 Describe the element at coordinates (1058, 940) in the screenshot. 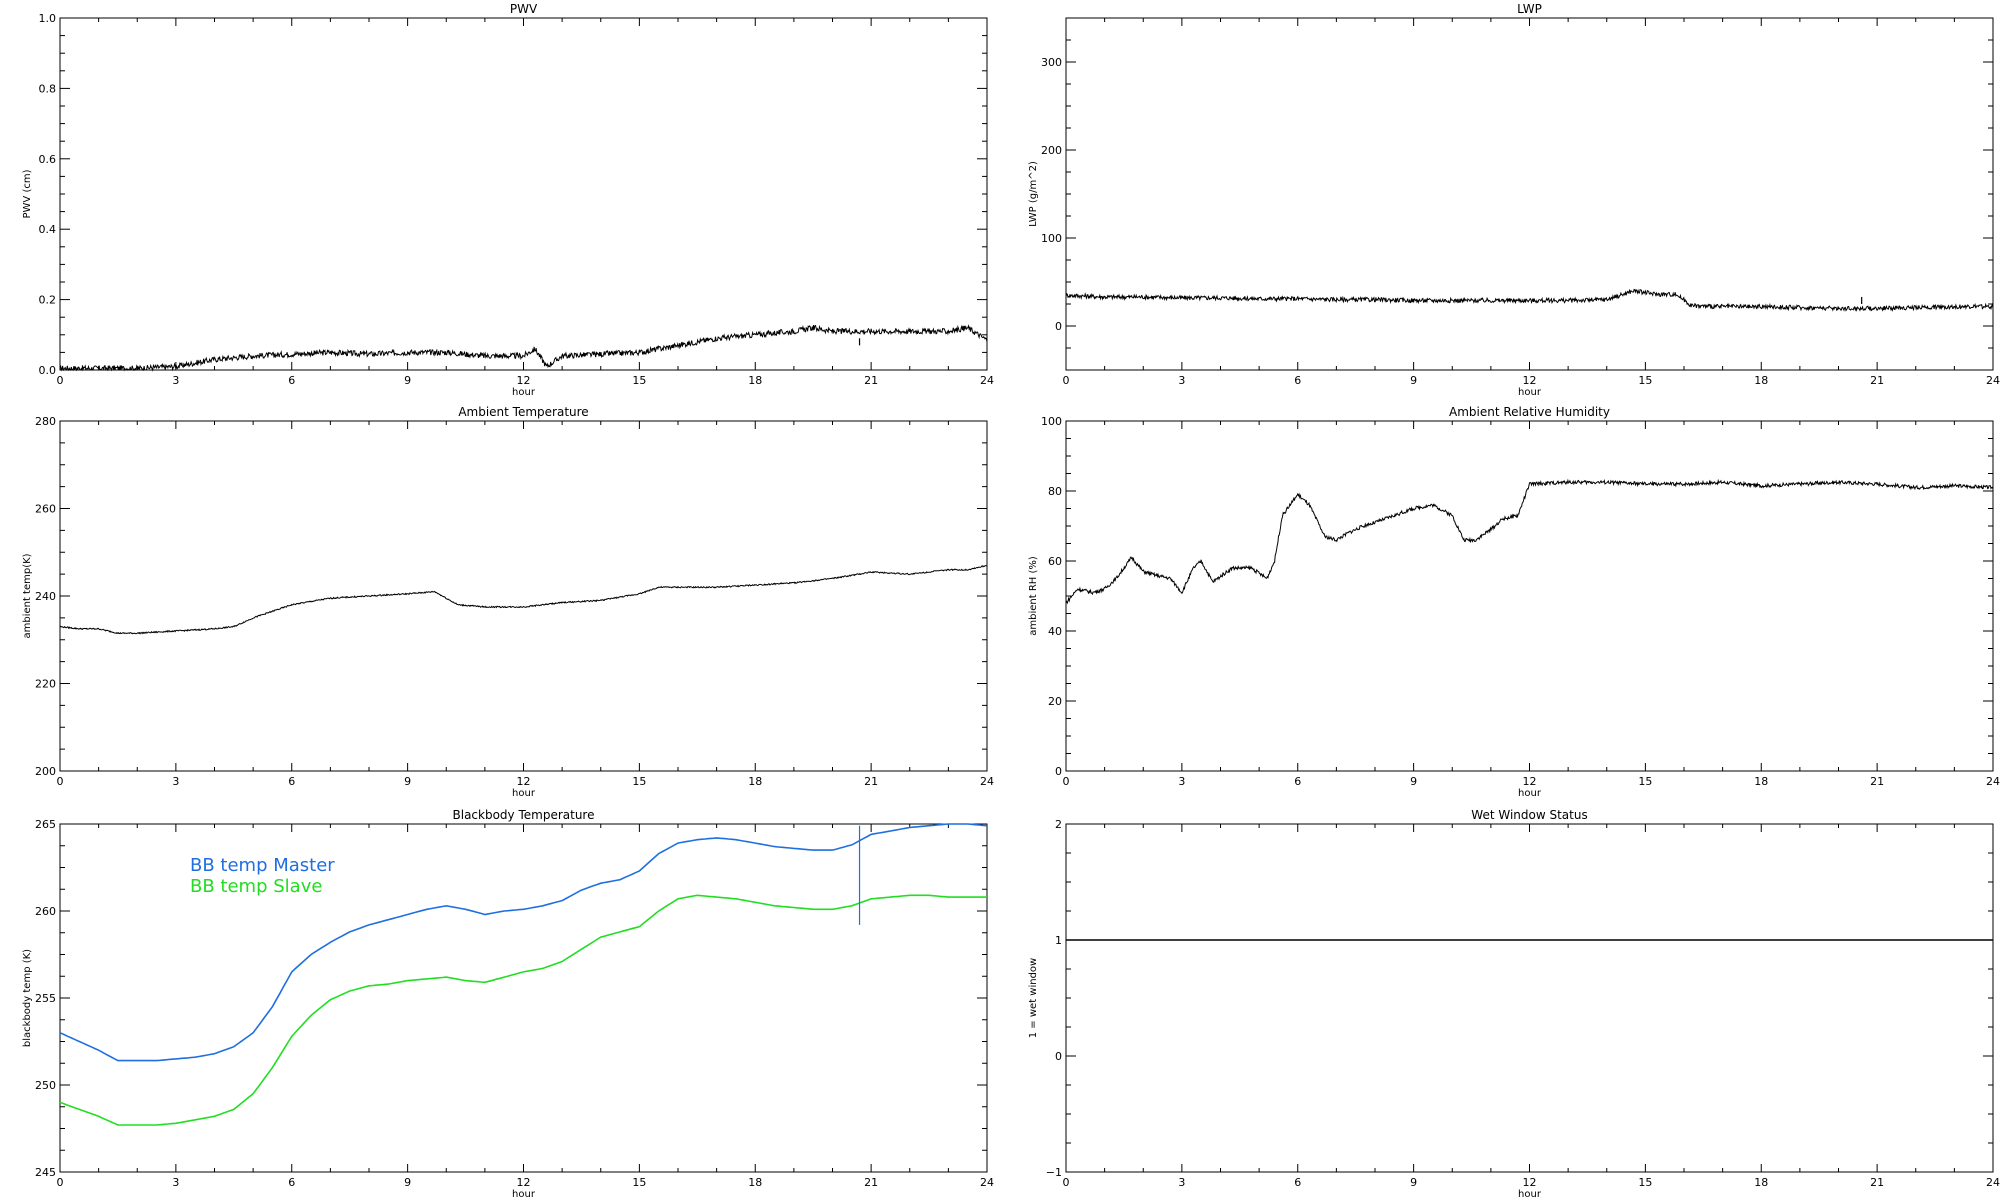

I see `y-tick-label: 1` at that location.